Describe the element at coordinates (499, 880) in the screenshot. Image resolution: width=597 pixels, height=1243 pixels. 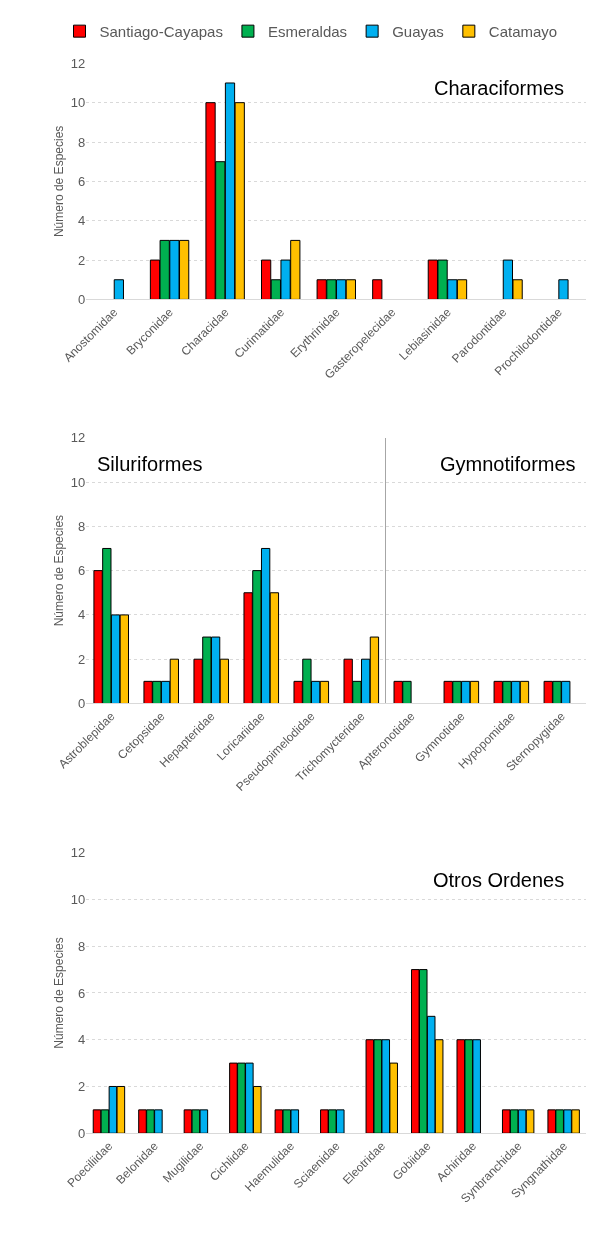
I see `text: Otros Ordenes` at that location.